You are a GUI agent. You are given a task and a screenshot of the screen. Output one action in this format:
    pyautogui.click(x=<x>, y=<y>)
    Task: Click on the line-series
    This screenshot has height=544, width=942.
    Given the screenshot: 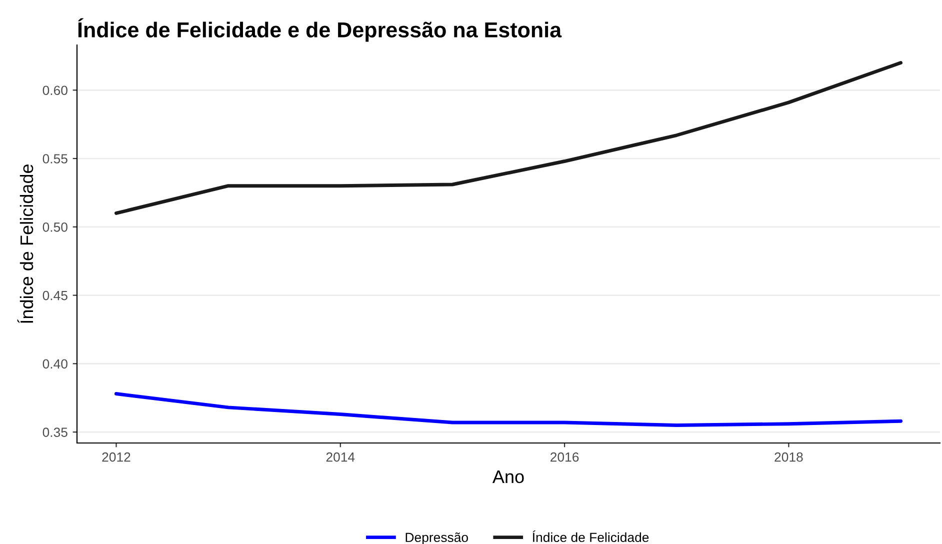 What is the action you would take?
    pyautogui.click(x=508, y=409)
    